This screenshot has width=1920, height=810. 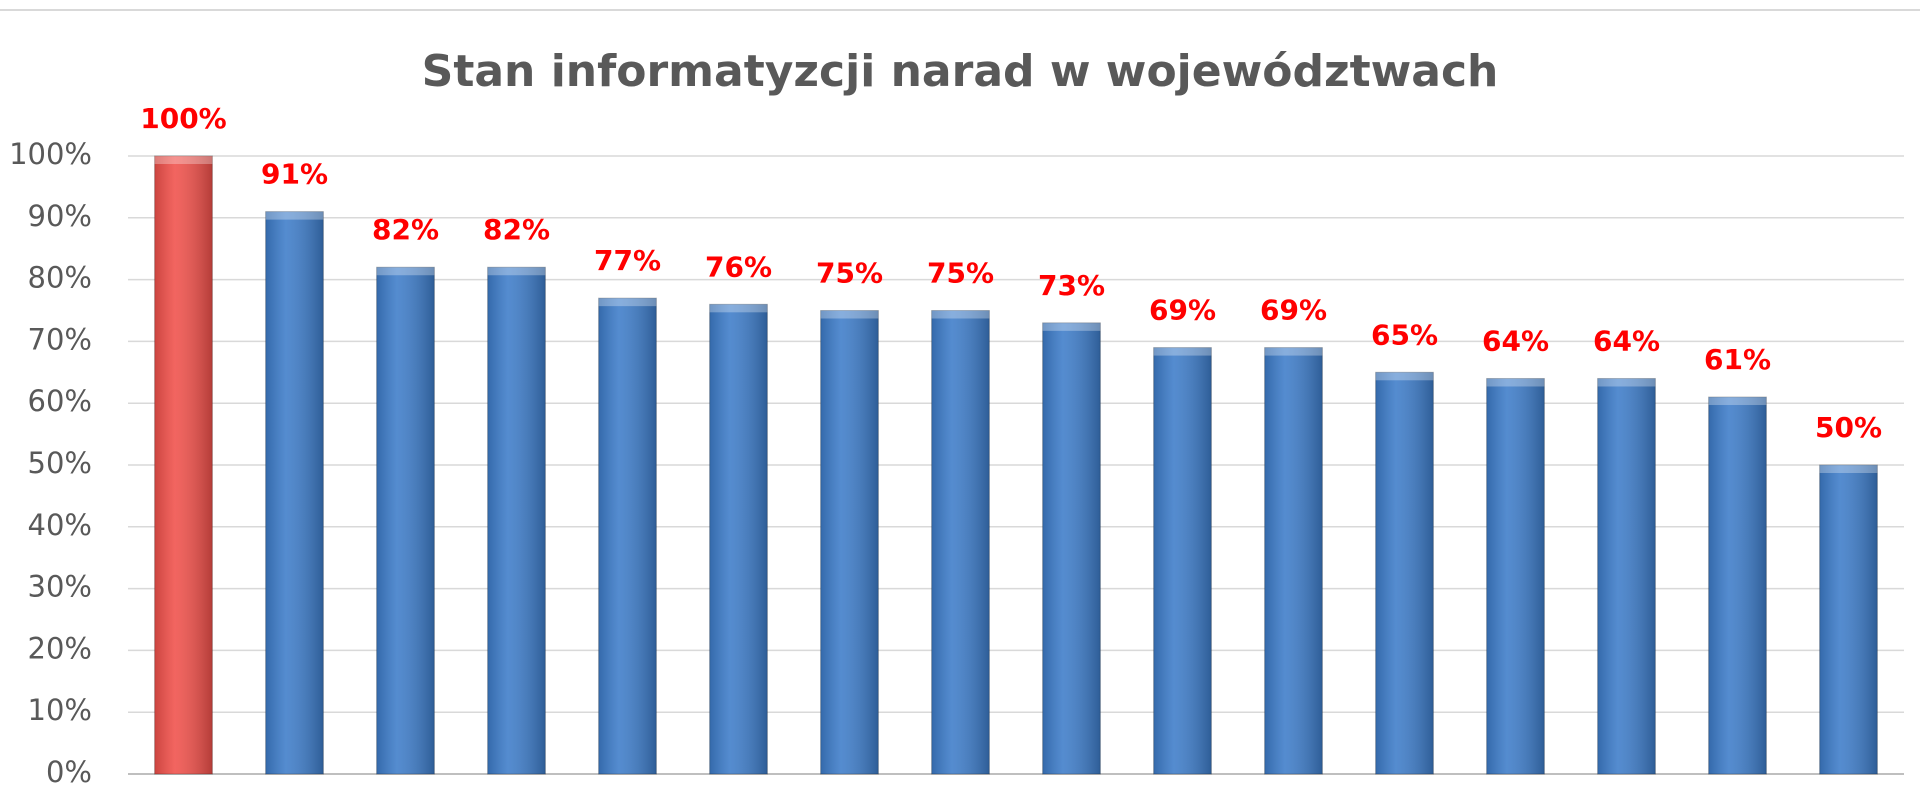 What do you see at coordinates (60, 587) in the screenshot?
I see `y-tick-label: 30%` at bounding box center [60, 587].